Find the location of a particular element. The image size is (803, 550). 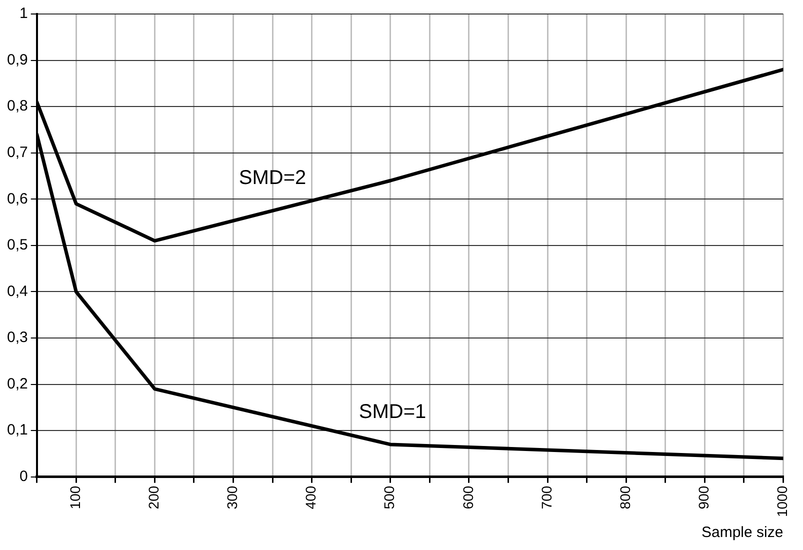

y-tick-label: 0,1 is located at coordinates (17, 430).